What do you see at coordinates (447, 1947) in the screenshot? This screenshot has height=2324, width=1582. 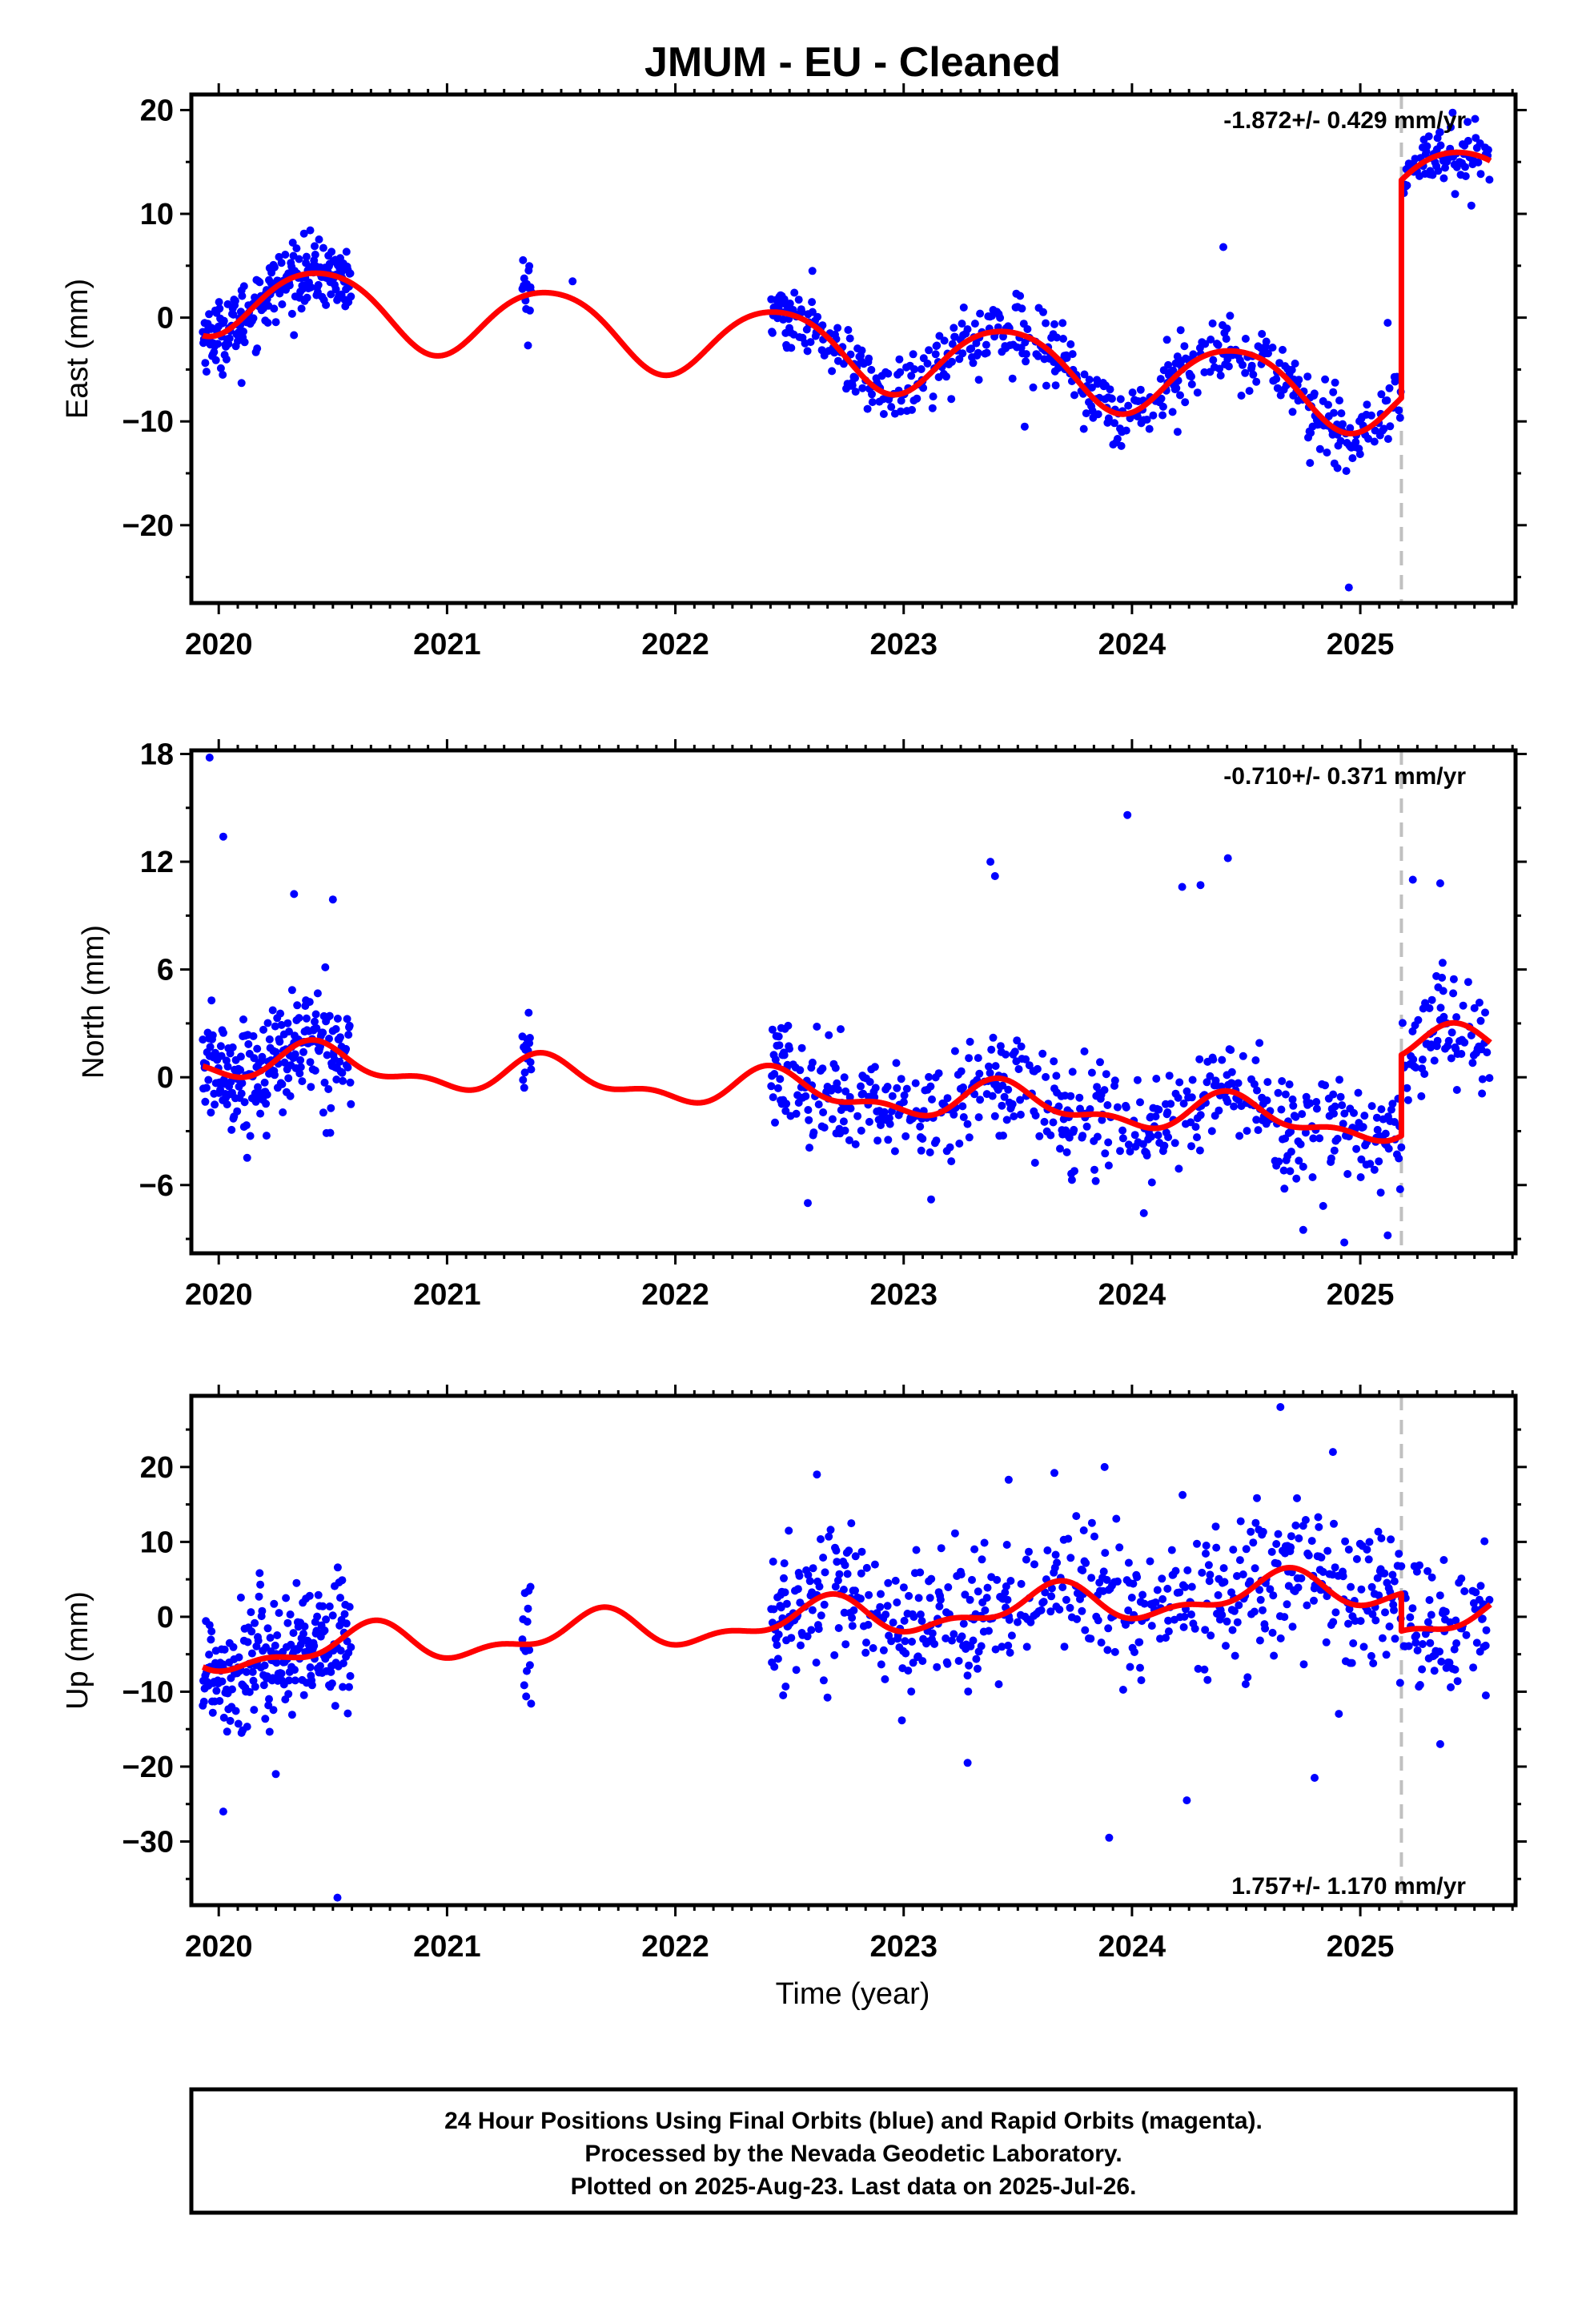 I see `x-tick-label: 2021` at bounding box center [447, 1947].